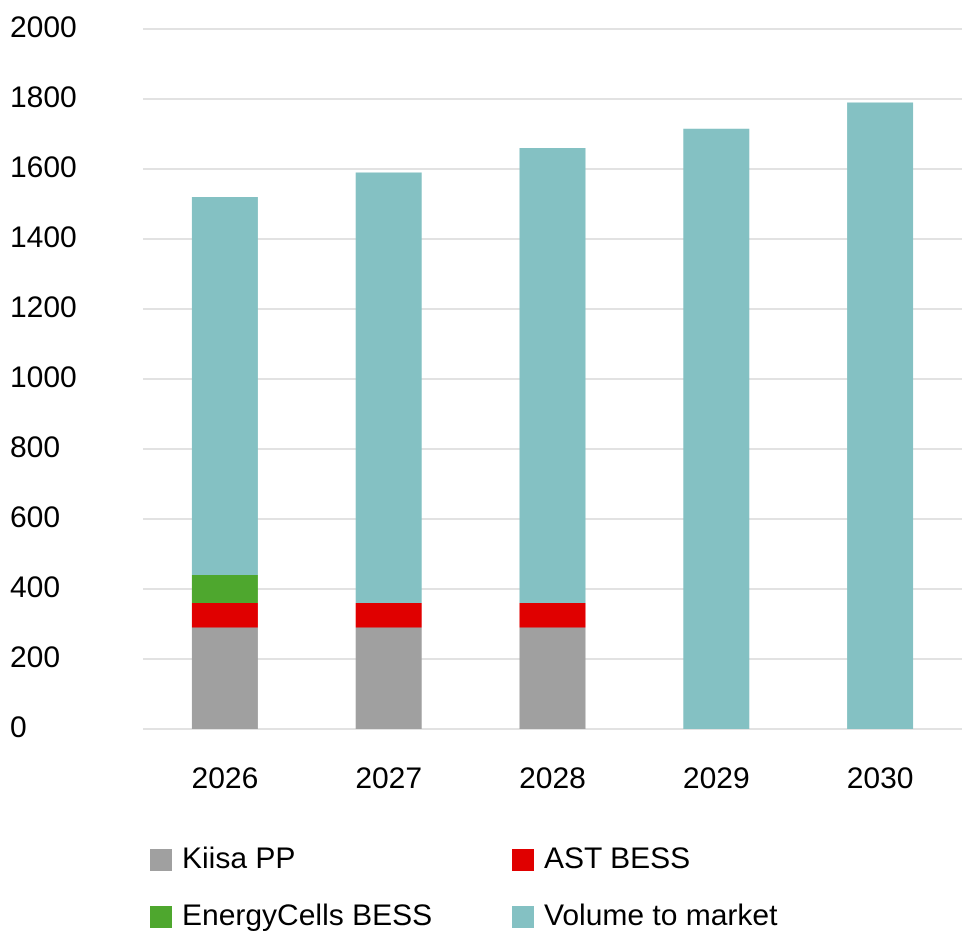 The width and height of the screenshot is (965, 944). Describe the element at coordinates (43, 377) in the screenshot. I see `y-tick-label: 1000` at that location.